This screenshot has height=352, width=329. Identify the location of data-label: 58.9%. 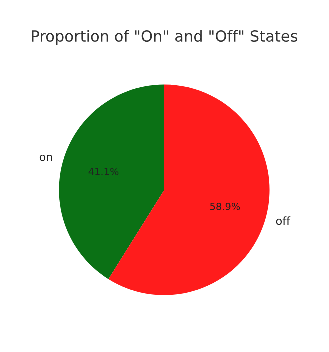
(225, 206).